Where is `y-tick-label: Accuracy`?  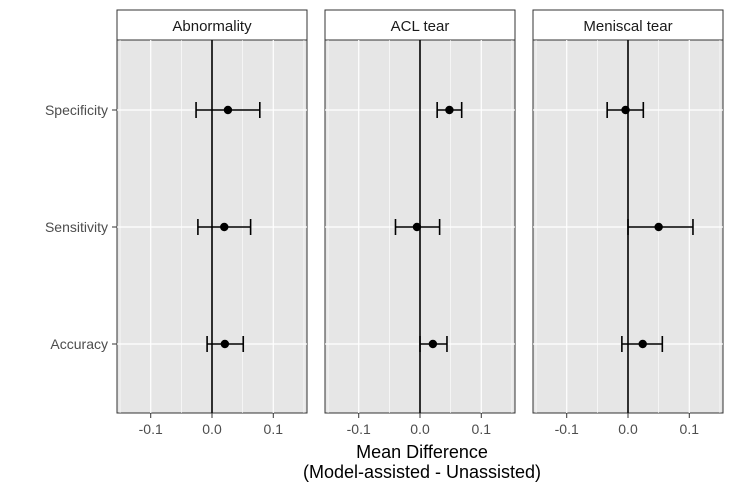
y-tick-label: Accuracy is located at coordinates (79, 344).